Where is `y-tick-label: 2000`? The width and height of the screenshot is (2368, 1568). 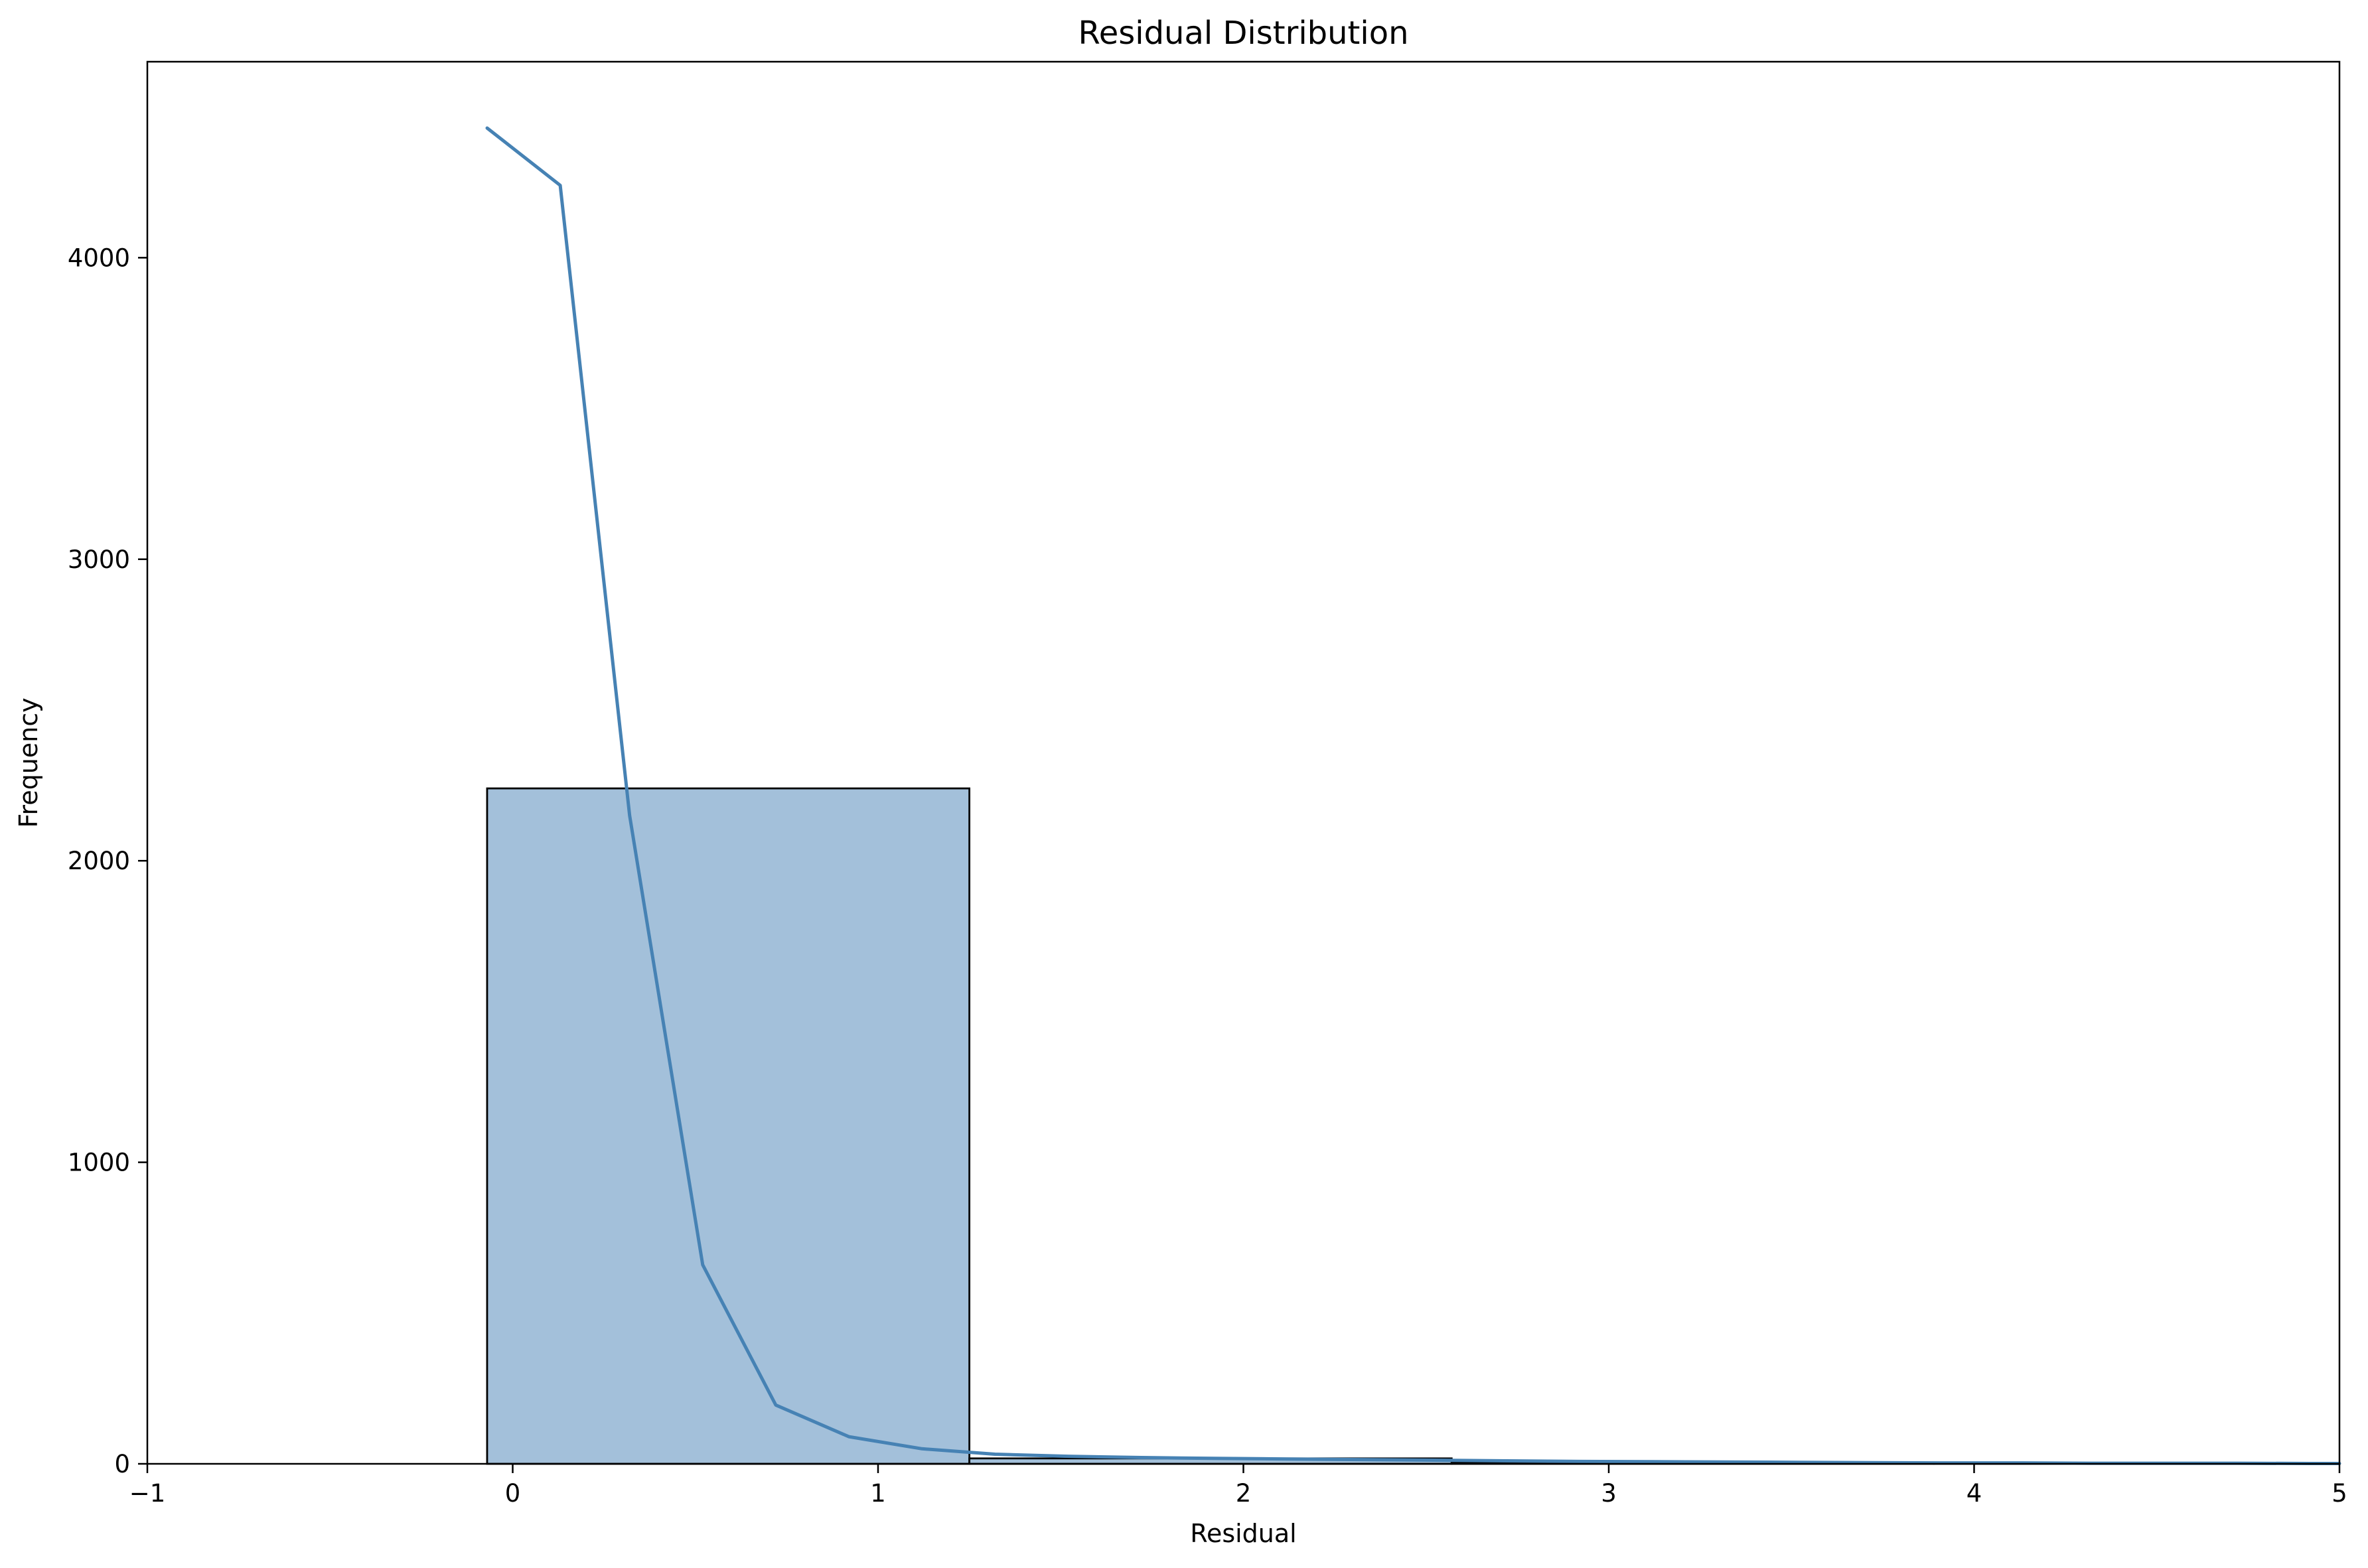
y-tick-label: 2000 is located at coordinates (99, 861).